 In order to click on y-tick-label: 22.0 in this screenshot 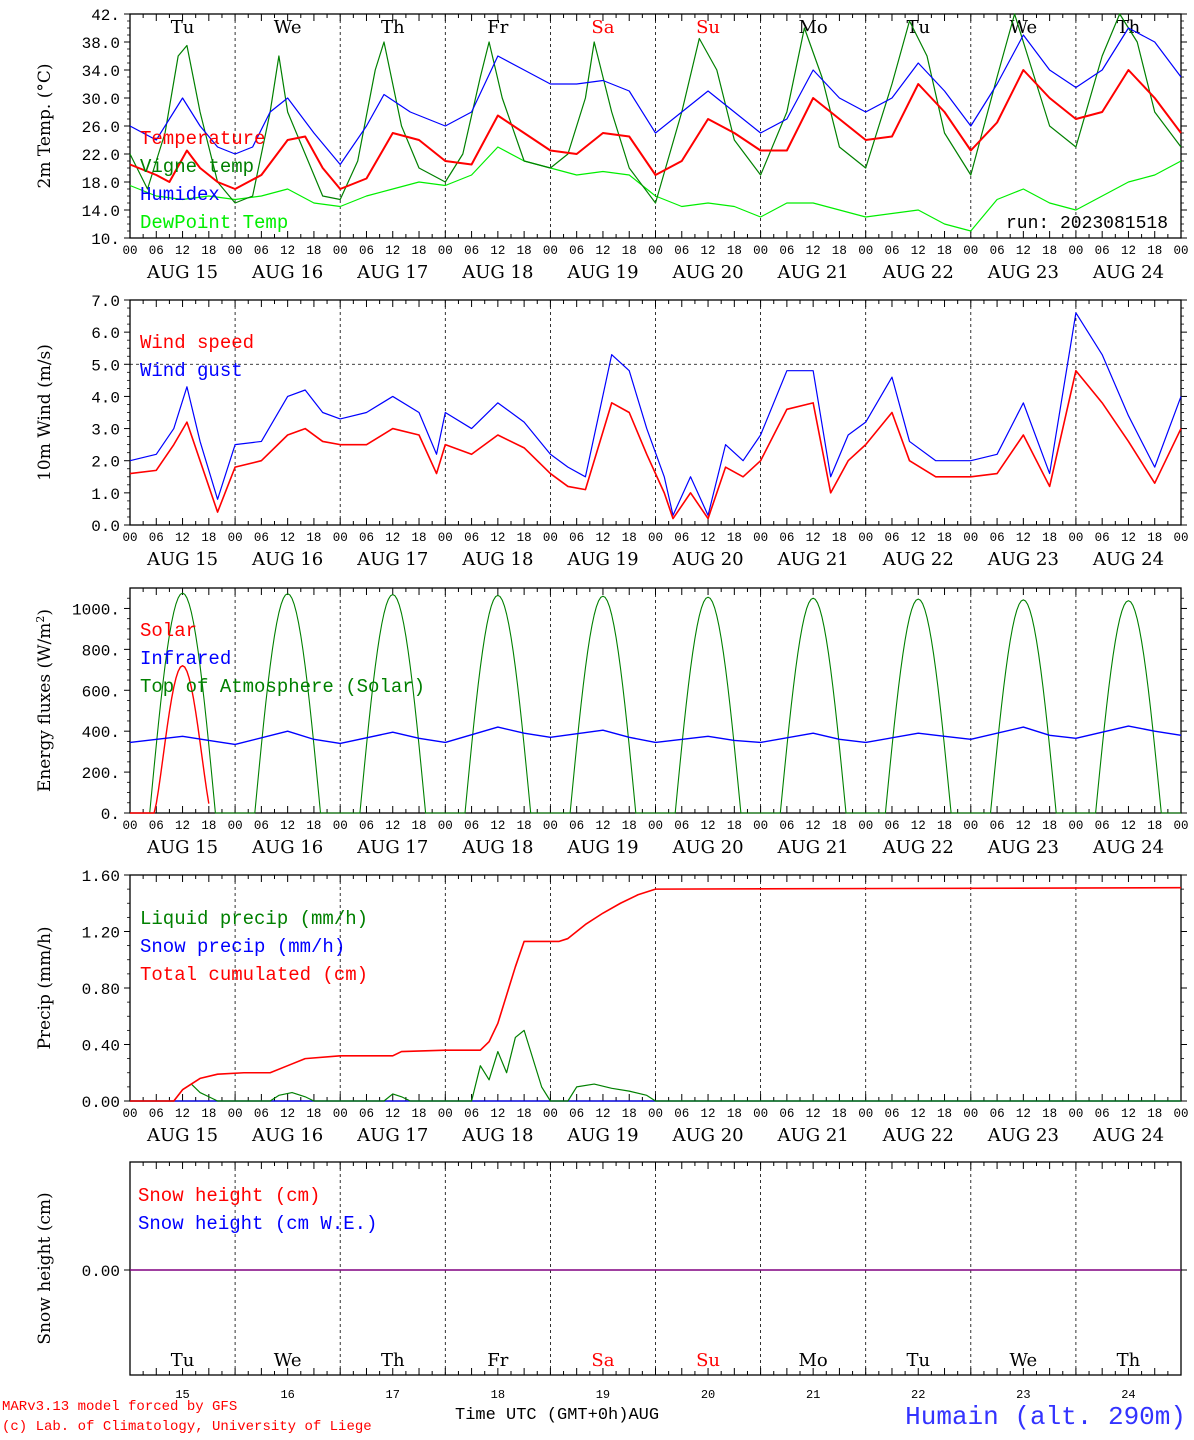, I will do `click(101, 156)`.